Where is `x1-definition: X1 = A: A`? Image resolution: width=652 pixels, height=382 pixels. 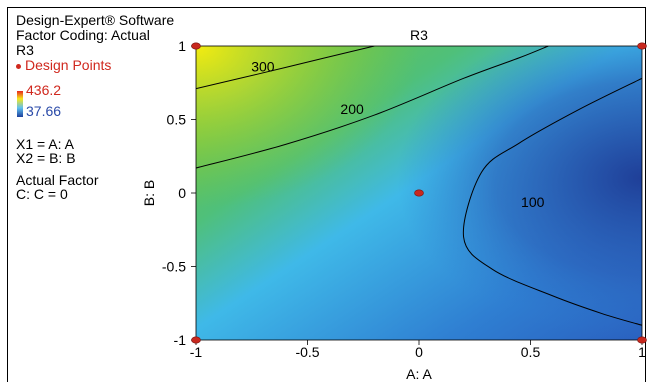
x1-definition: X1 = A: A is located at coordinates (45, 144).